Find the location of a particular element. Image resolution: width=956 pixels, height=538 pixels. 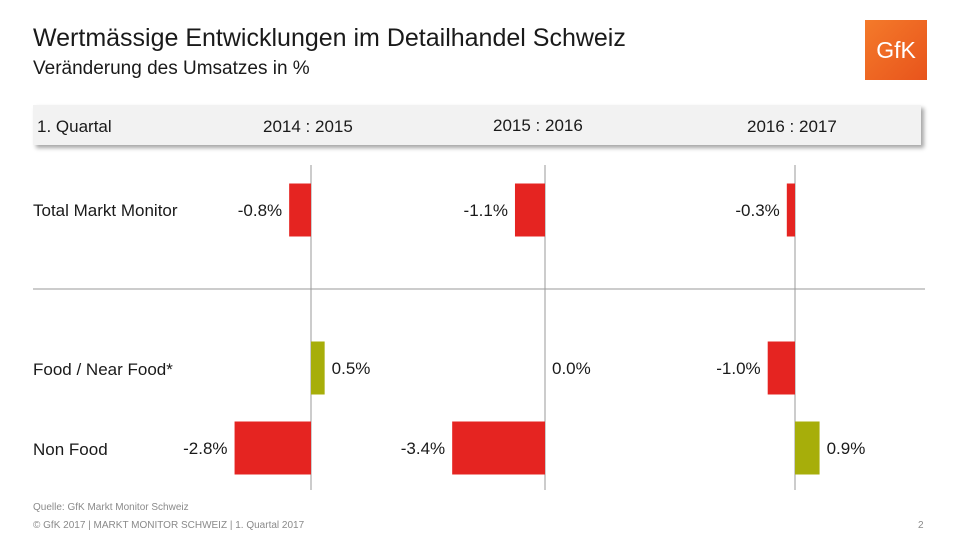

data-label-3-1: -0.3% is located at coordinates (757, 210).